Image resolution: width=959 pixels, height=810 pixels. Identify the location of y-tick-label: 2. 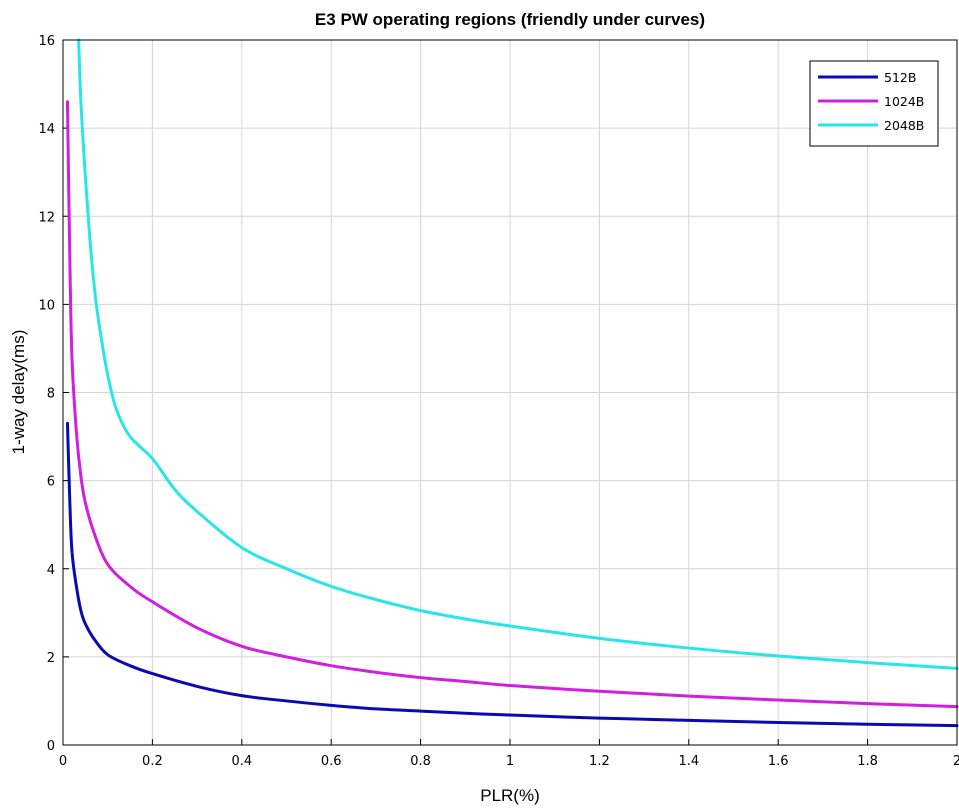
(51, 658).